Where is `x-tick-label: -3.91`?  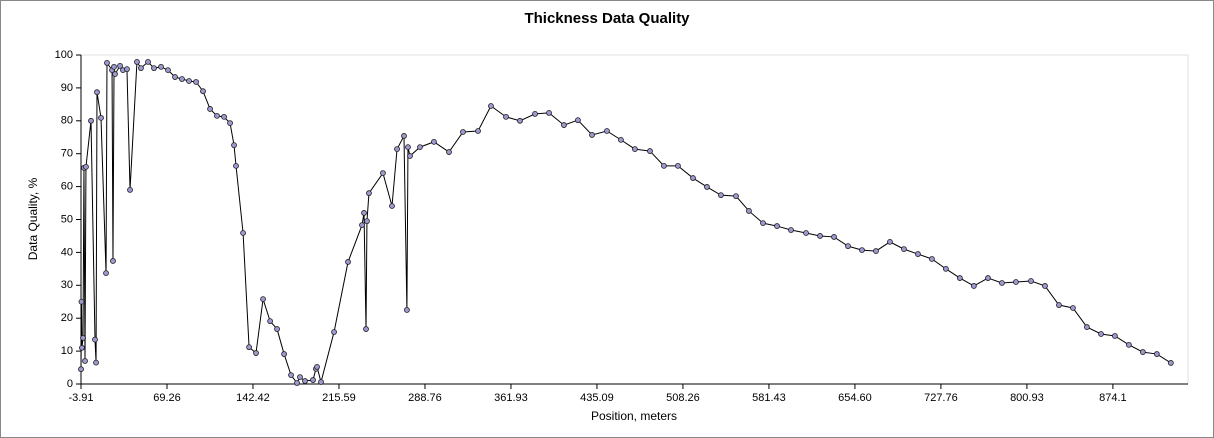
x-tick-label: -3.91 is located at coordinates (80, 398).